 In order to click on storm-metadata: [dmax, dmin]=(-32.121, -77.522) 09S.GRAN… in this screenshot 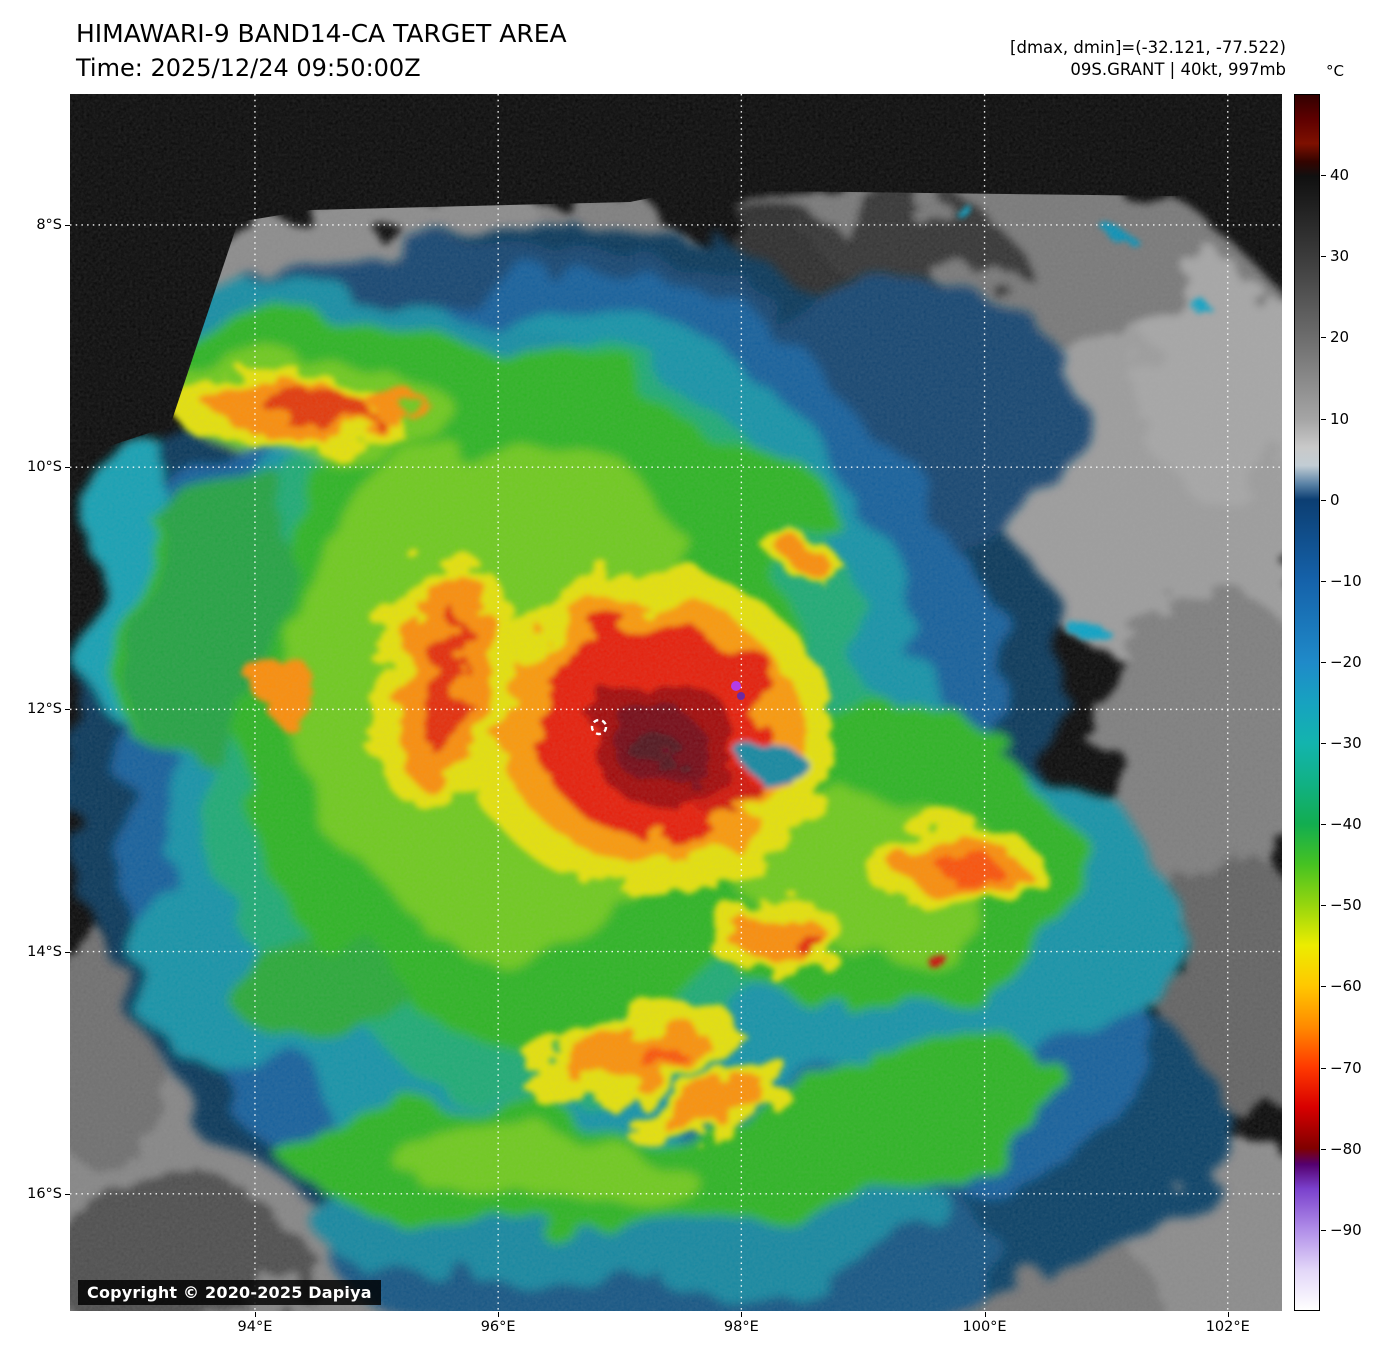, I will do `click(1148, 59)`.